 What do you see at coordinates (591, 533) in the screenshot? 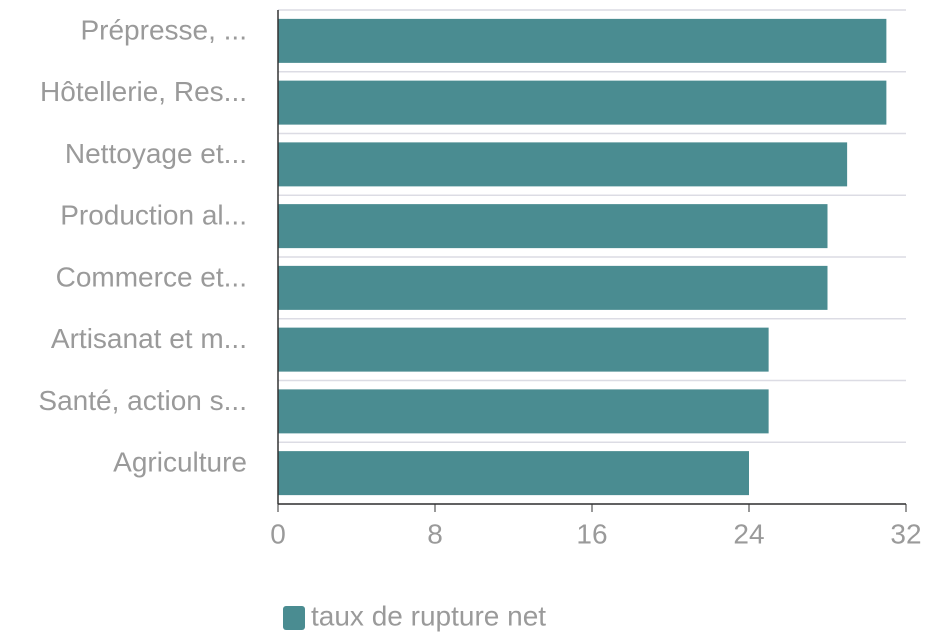
I see `x-tick-label: 16` at bounding box center [591, 533].